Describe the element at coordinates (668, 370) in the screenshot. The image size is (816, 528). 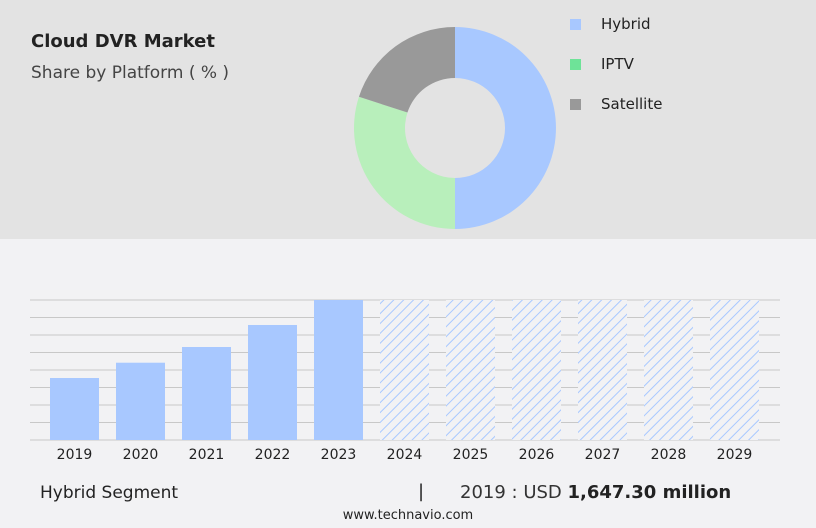
I see `forecast-bar-2028` at that location.